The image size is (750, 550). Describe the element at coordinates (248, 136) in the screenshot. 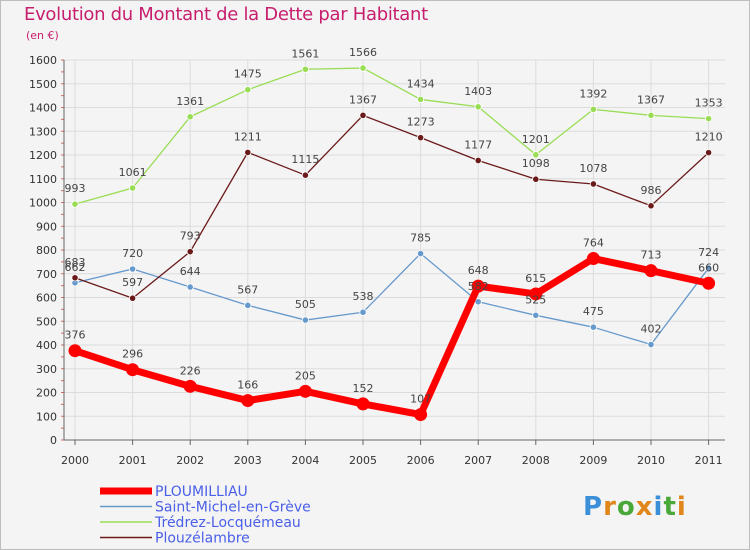

I see `data-label: 1211` at that location.